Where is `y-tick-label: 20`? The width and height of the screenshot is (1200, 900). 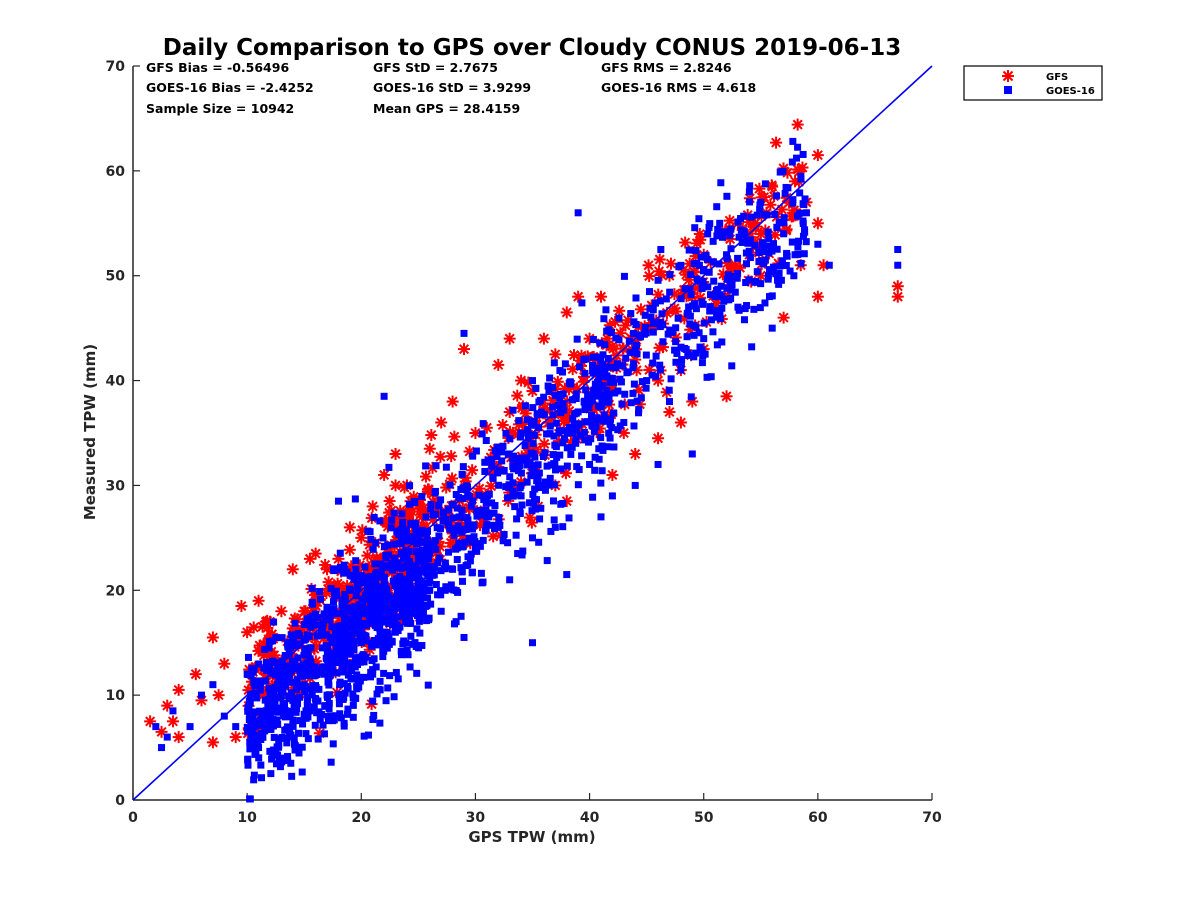
y-tick-label: 20 is located at coordinates (116, 591).